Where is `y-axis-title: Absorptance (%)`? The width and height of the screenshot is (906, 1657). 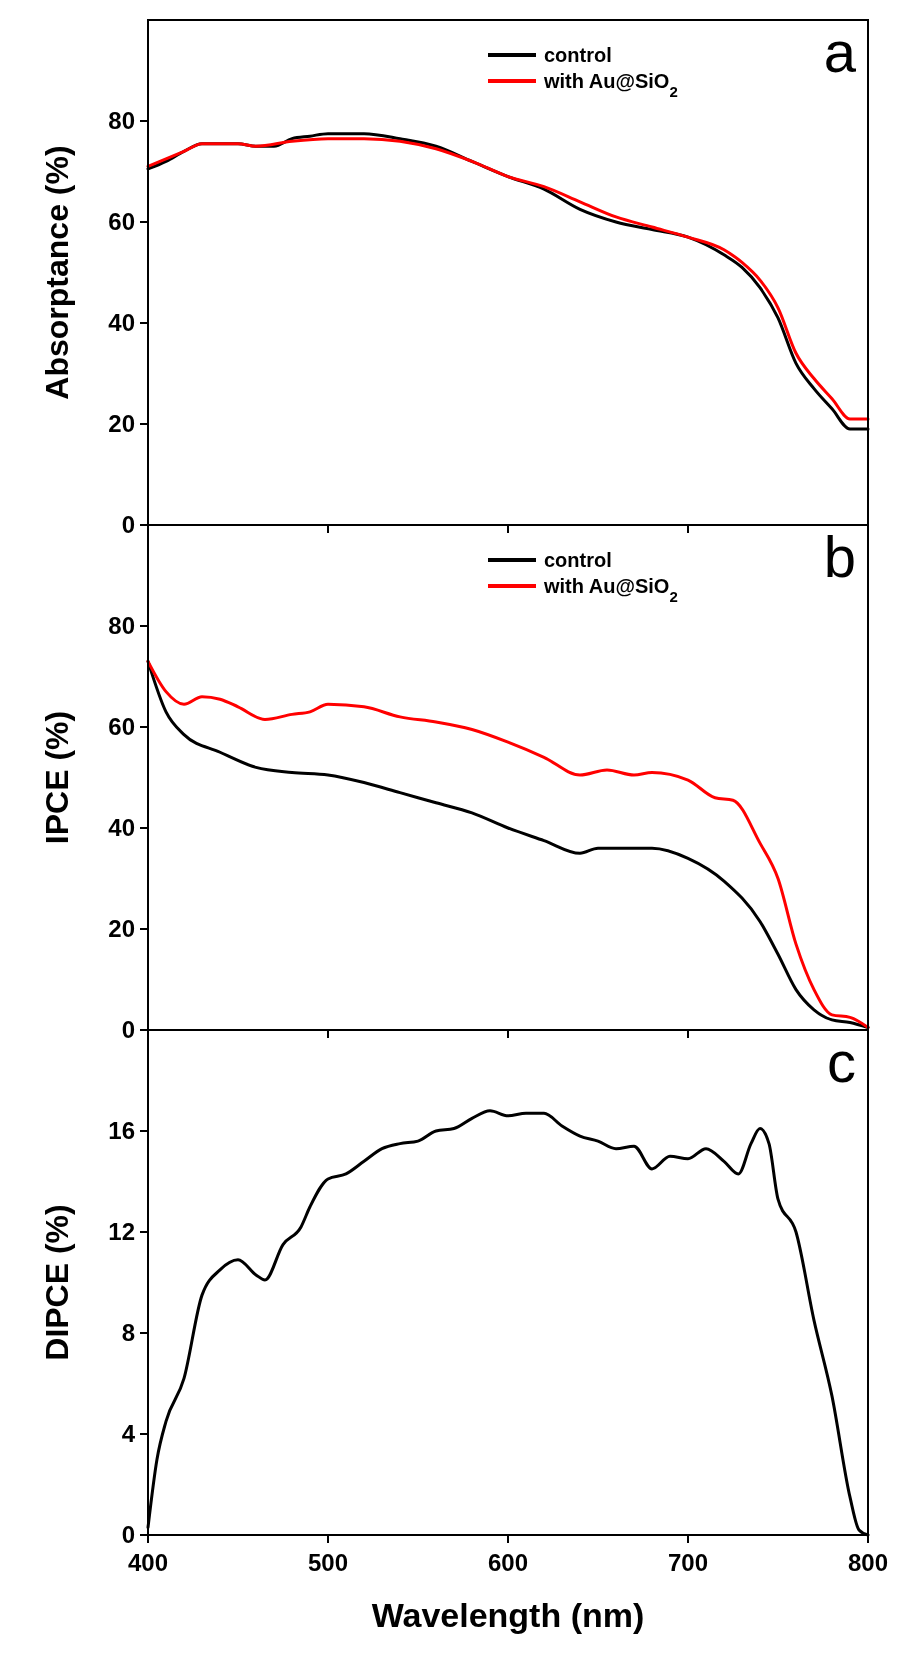 y-axis-title: Absorptance (%) is located at coordinates (57, 272).